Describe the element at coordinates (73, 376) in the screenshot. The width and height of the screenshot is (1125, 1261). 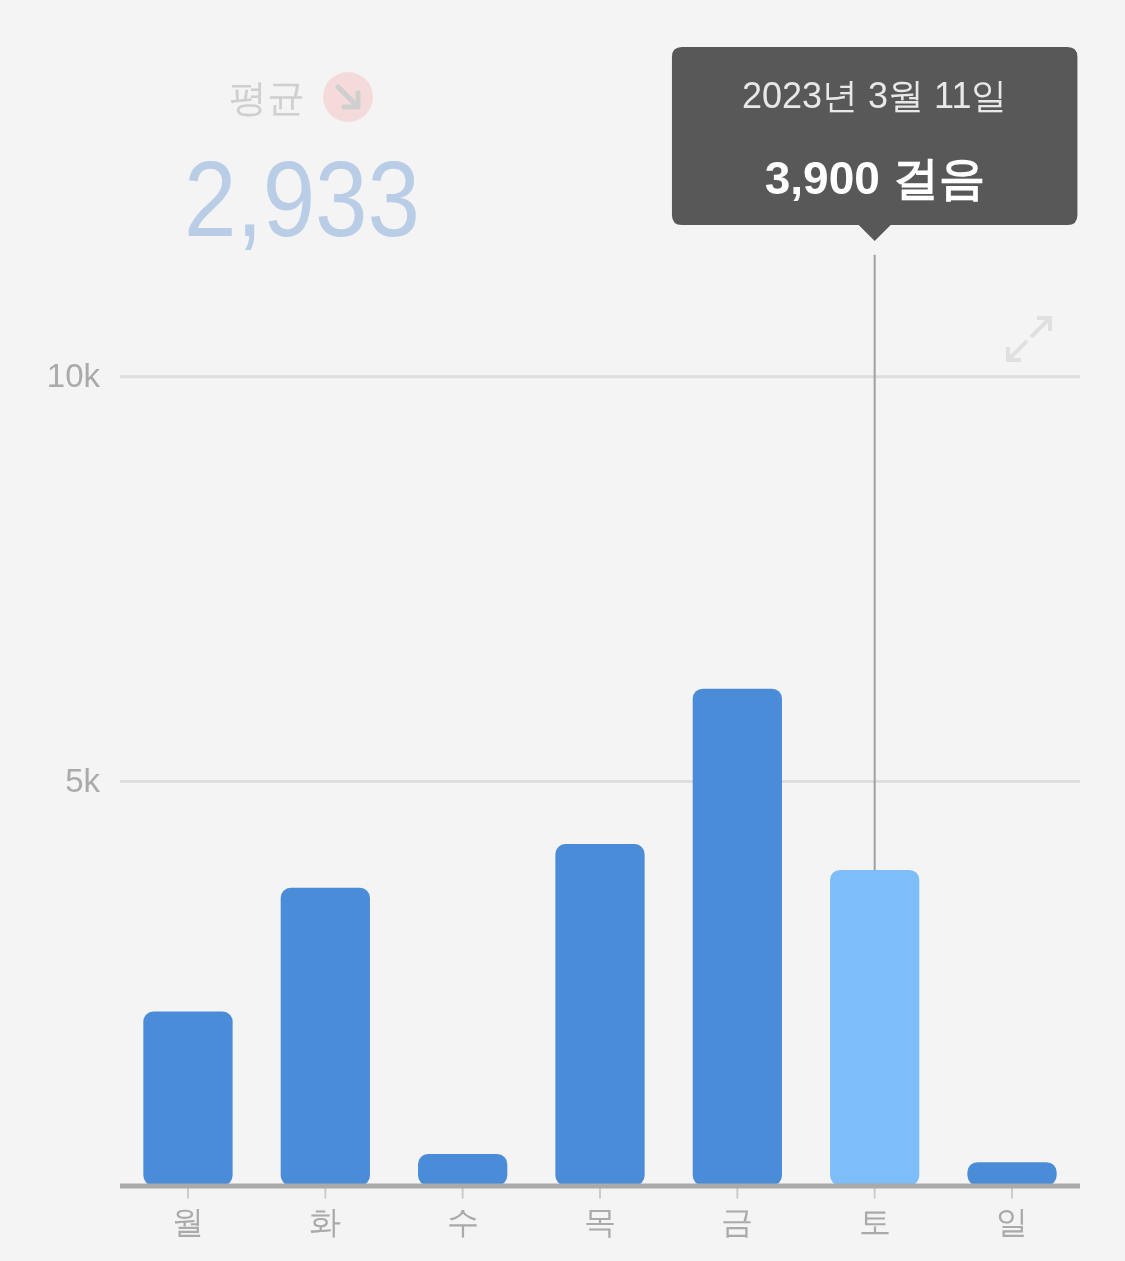
I see `y-tick-label: 10k` at that location.